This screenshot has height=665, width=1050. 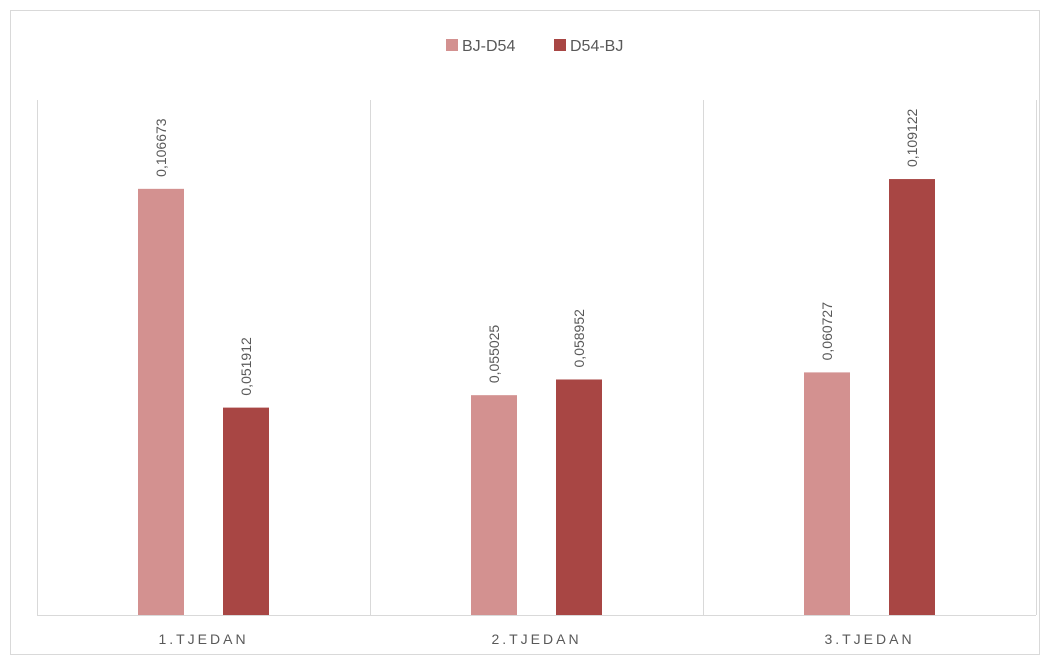 What do you see at coordinates (869, 639) in the screenshot?
I see `x-tick-label: 3.TJEDAN` at bounding box center [869, 639].